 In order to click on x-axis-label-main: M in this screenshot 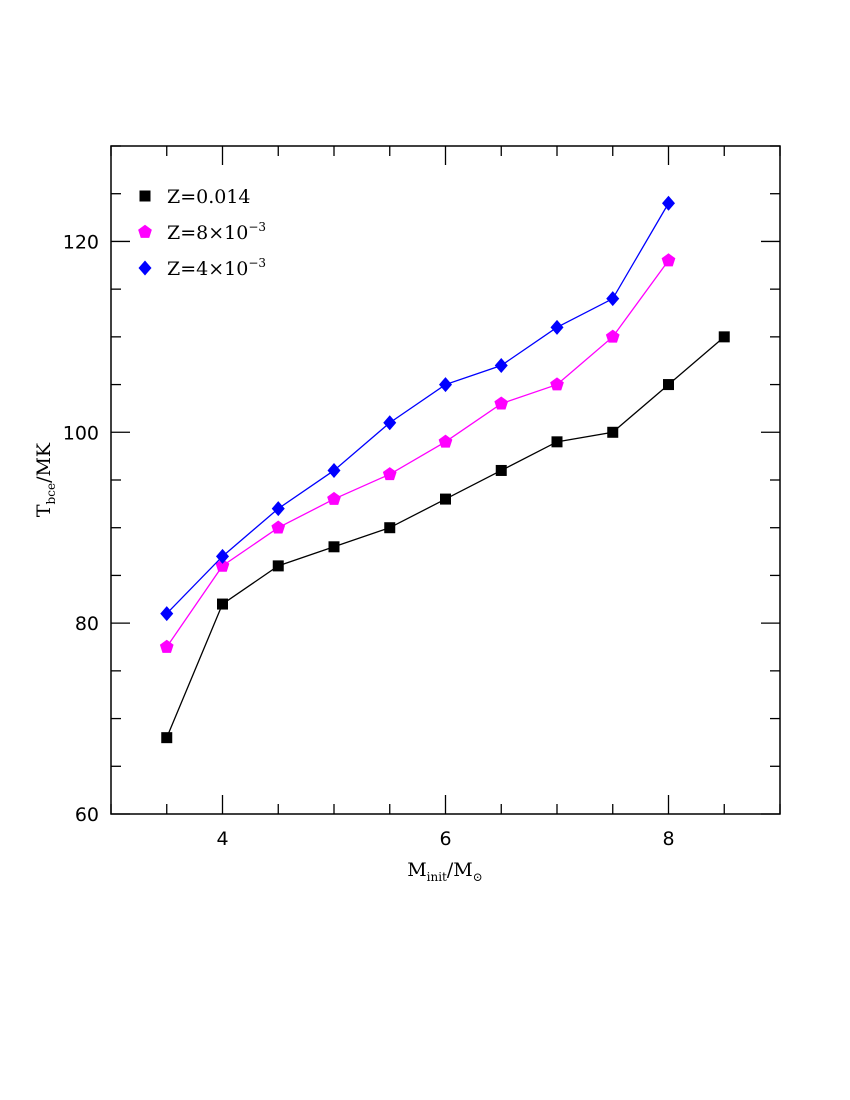, I will do `click(416, 870)`.